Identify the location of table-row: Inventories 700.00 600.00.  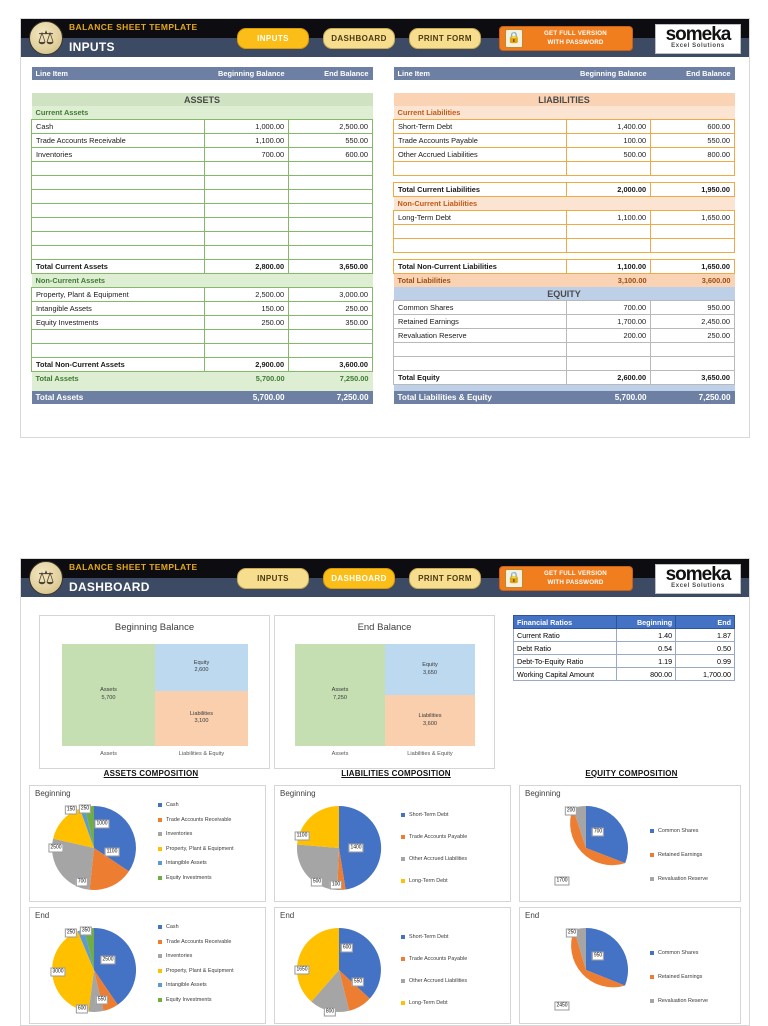
(201, 154).